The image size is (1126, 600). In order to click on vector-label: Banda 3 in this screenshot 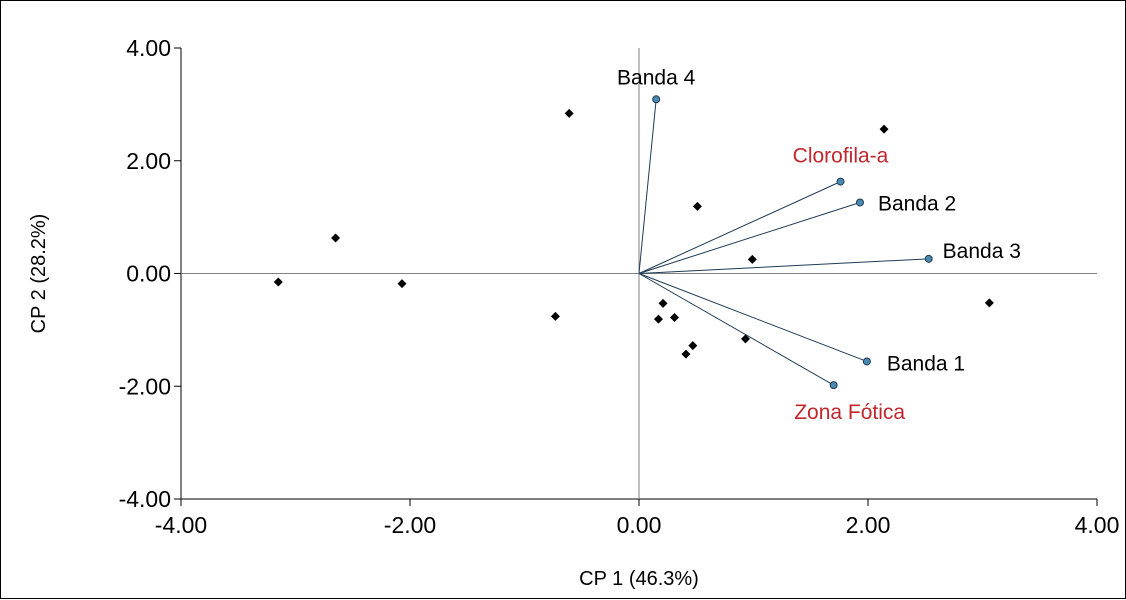, I will do `click(982, 251)`.